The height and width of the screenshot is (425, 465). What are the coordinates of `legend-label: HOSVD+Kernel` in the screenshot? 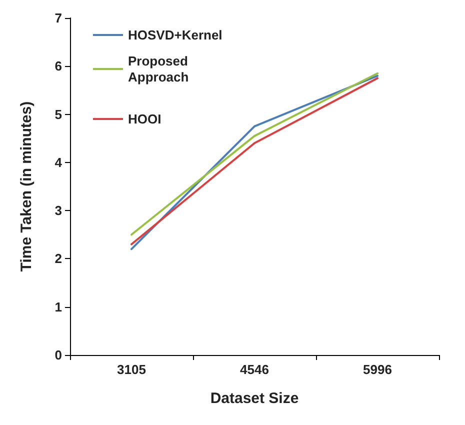 It's located at (175, 35).